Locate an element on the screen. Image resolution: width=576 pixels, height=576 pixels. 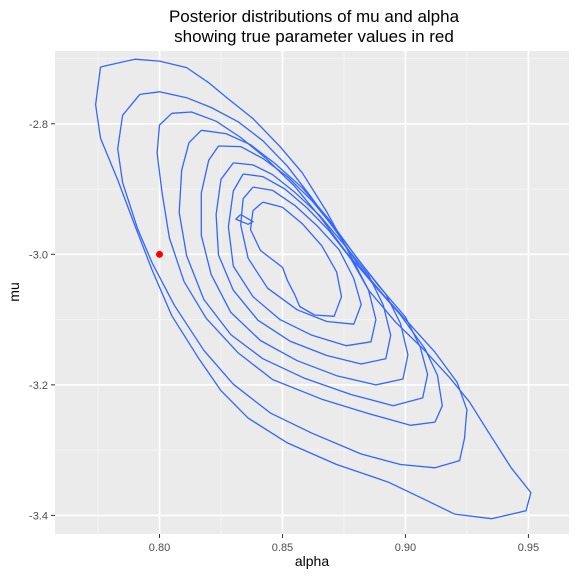
x-tick-label: 0.90 is located at coordinates (405, 548).